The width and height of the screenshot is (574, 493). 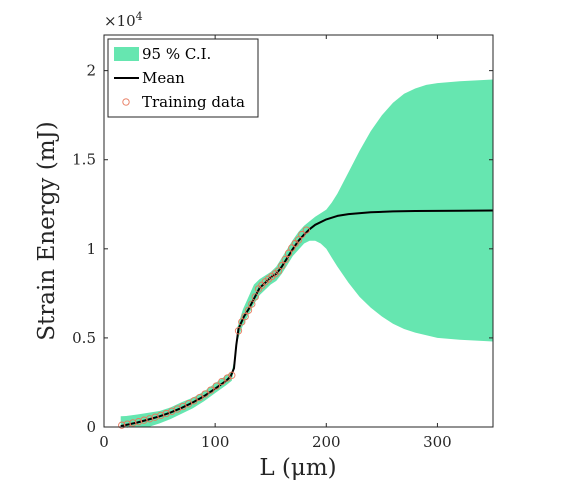 I want to click on y-axis-title: Strain Energy (mJ), so click(x=47, y=230).